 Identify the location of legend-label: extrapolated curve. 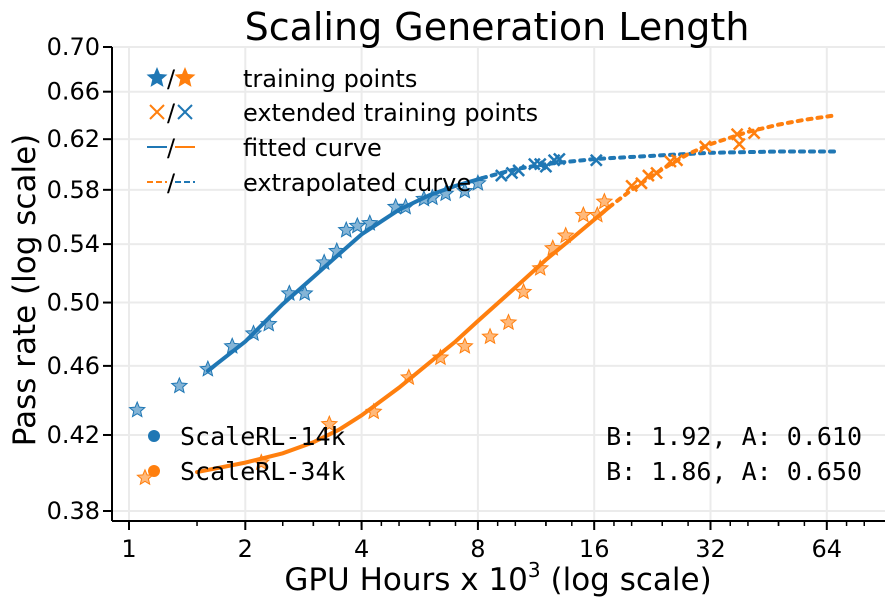
(357, 183).